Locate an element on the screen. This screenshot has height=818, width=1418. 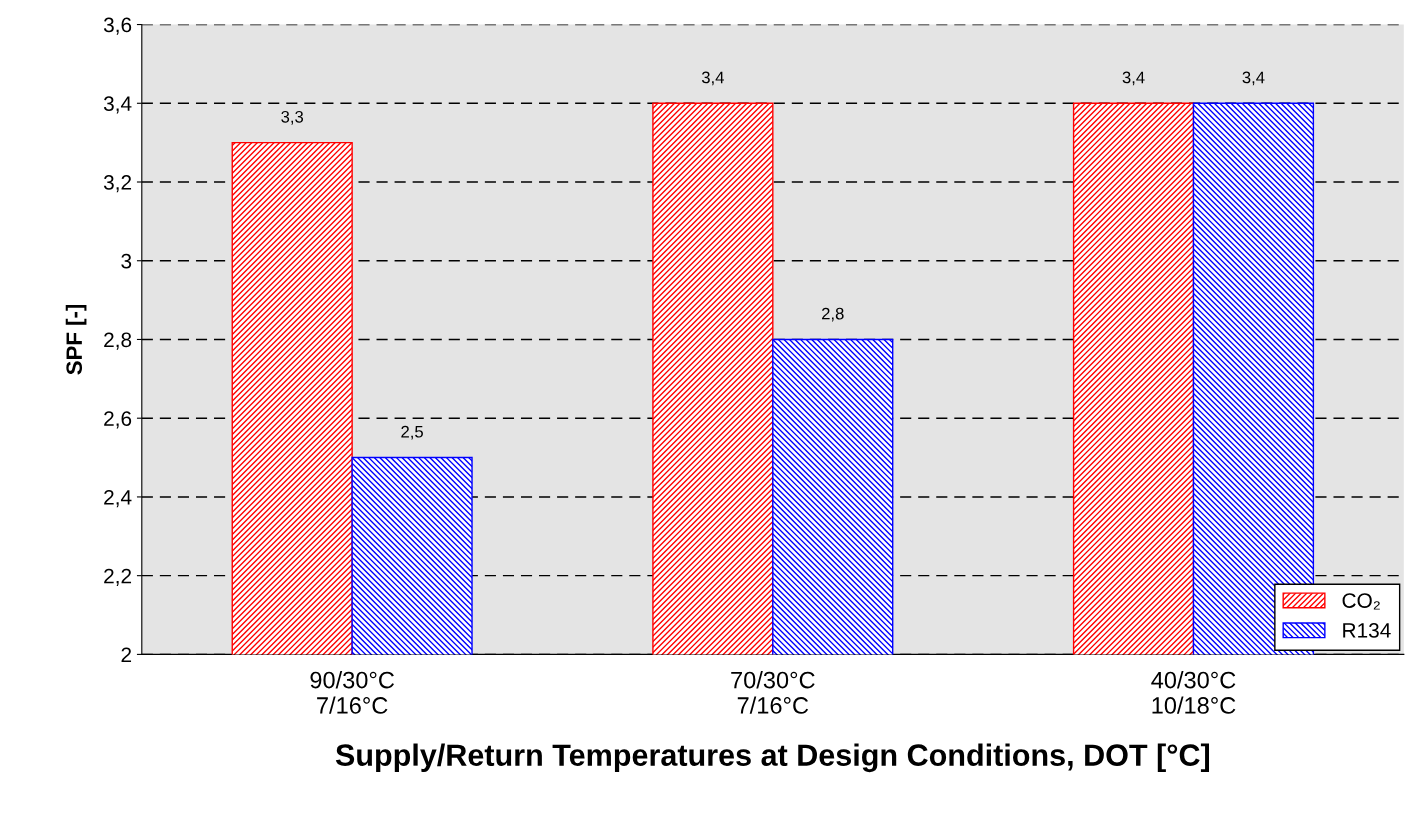
x-axis-title: Supply/Return Temperatures at Design Conditions, DOT [°C] is located at coordinates (772, 758).